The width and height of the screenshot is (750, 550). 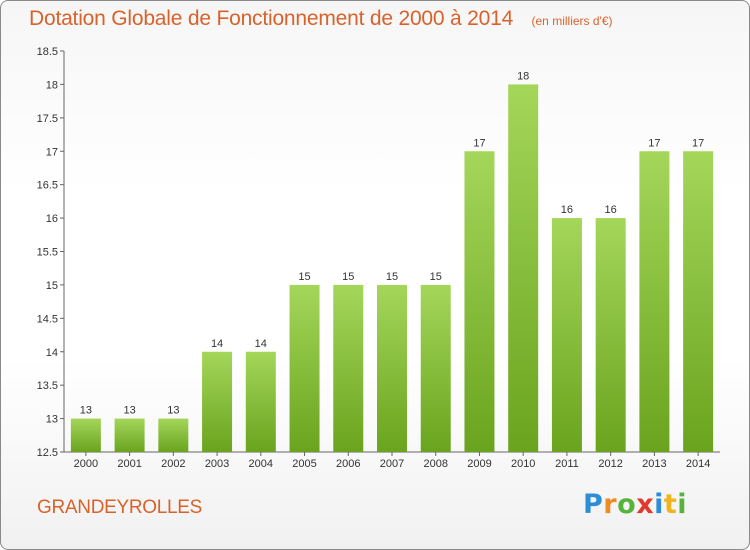 I want to click on y-tick-label: 14, so click(x=52, y=353).